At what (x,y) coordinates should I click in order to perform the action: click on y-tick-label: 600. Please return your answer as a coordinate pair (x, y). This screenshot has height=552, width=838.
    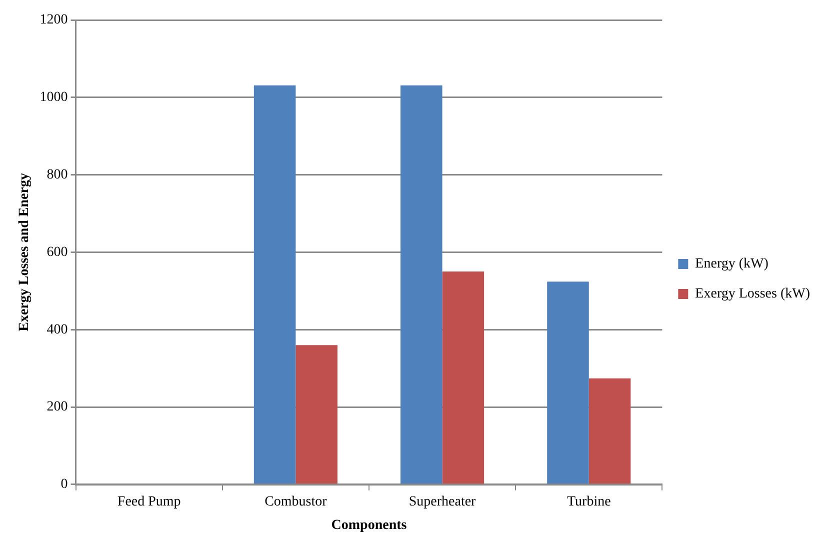
    Looking at the image, I should click on (57, 252).